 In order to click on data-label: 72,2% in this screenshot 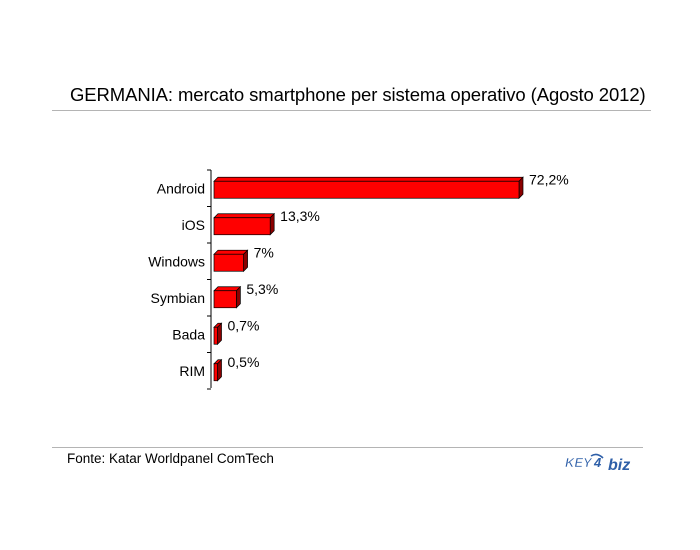, I will do `click(549, 179)`.